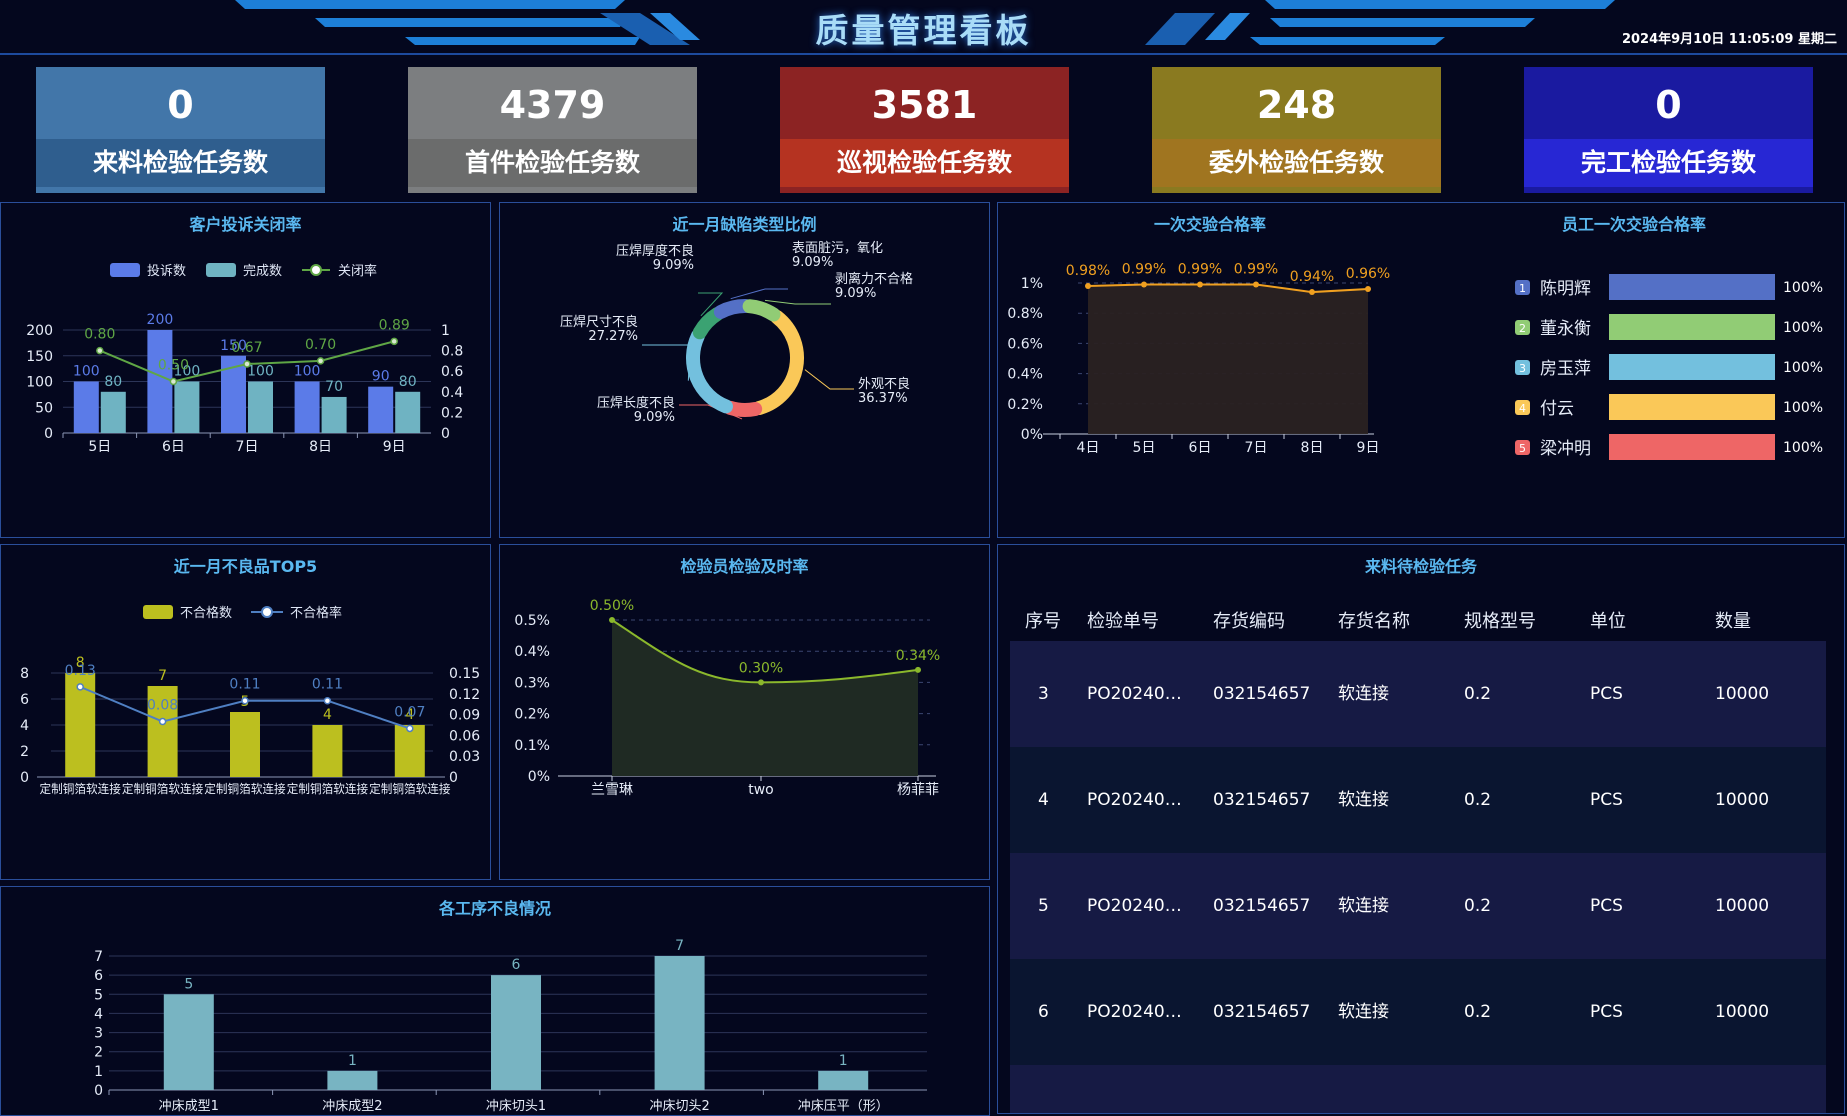 The image size is (1847, 1116). Describe the element at coordinates (874, 279) in the screenshot. I see `slice-name: 剥离力不合格` at that location.